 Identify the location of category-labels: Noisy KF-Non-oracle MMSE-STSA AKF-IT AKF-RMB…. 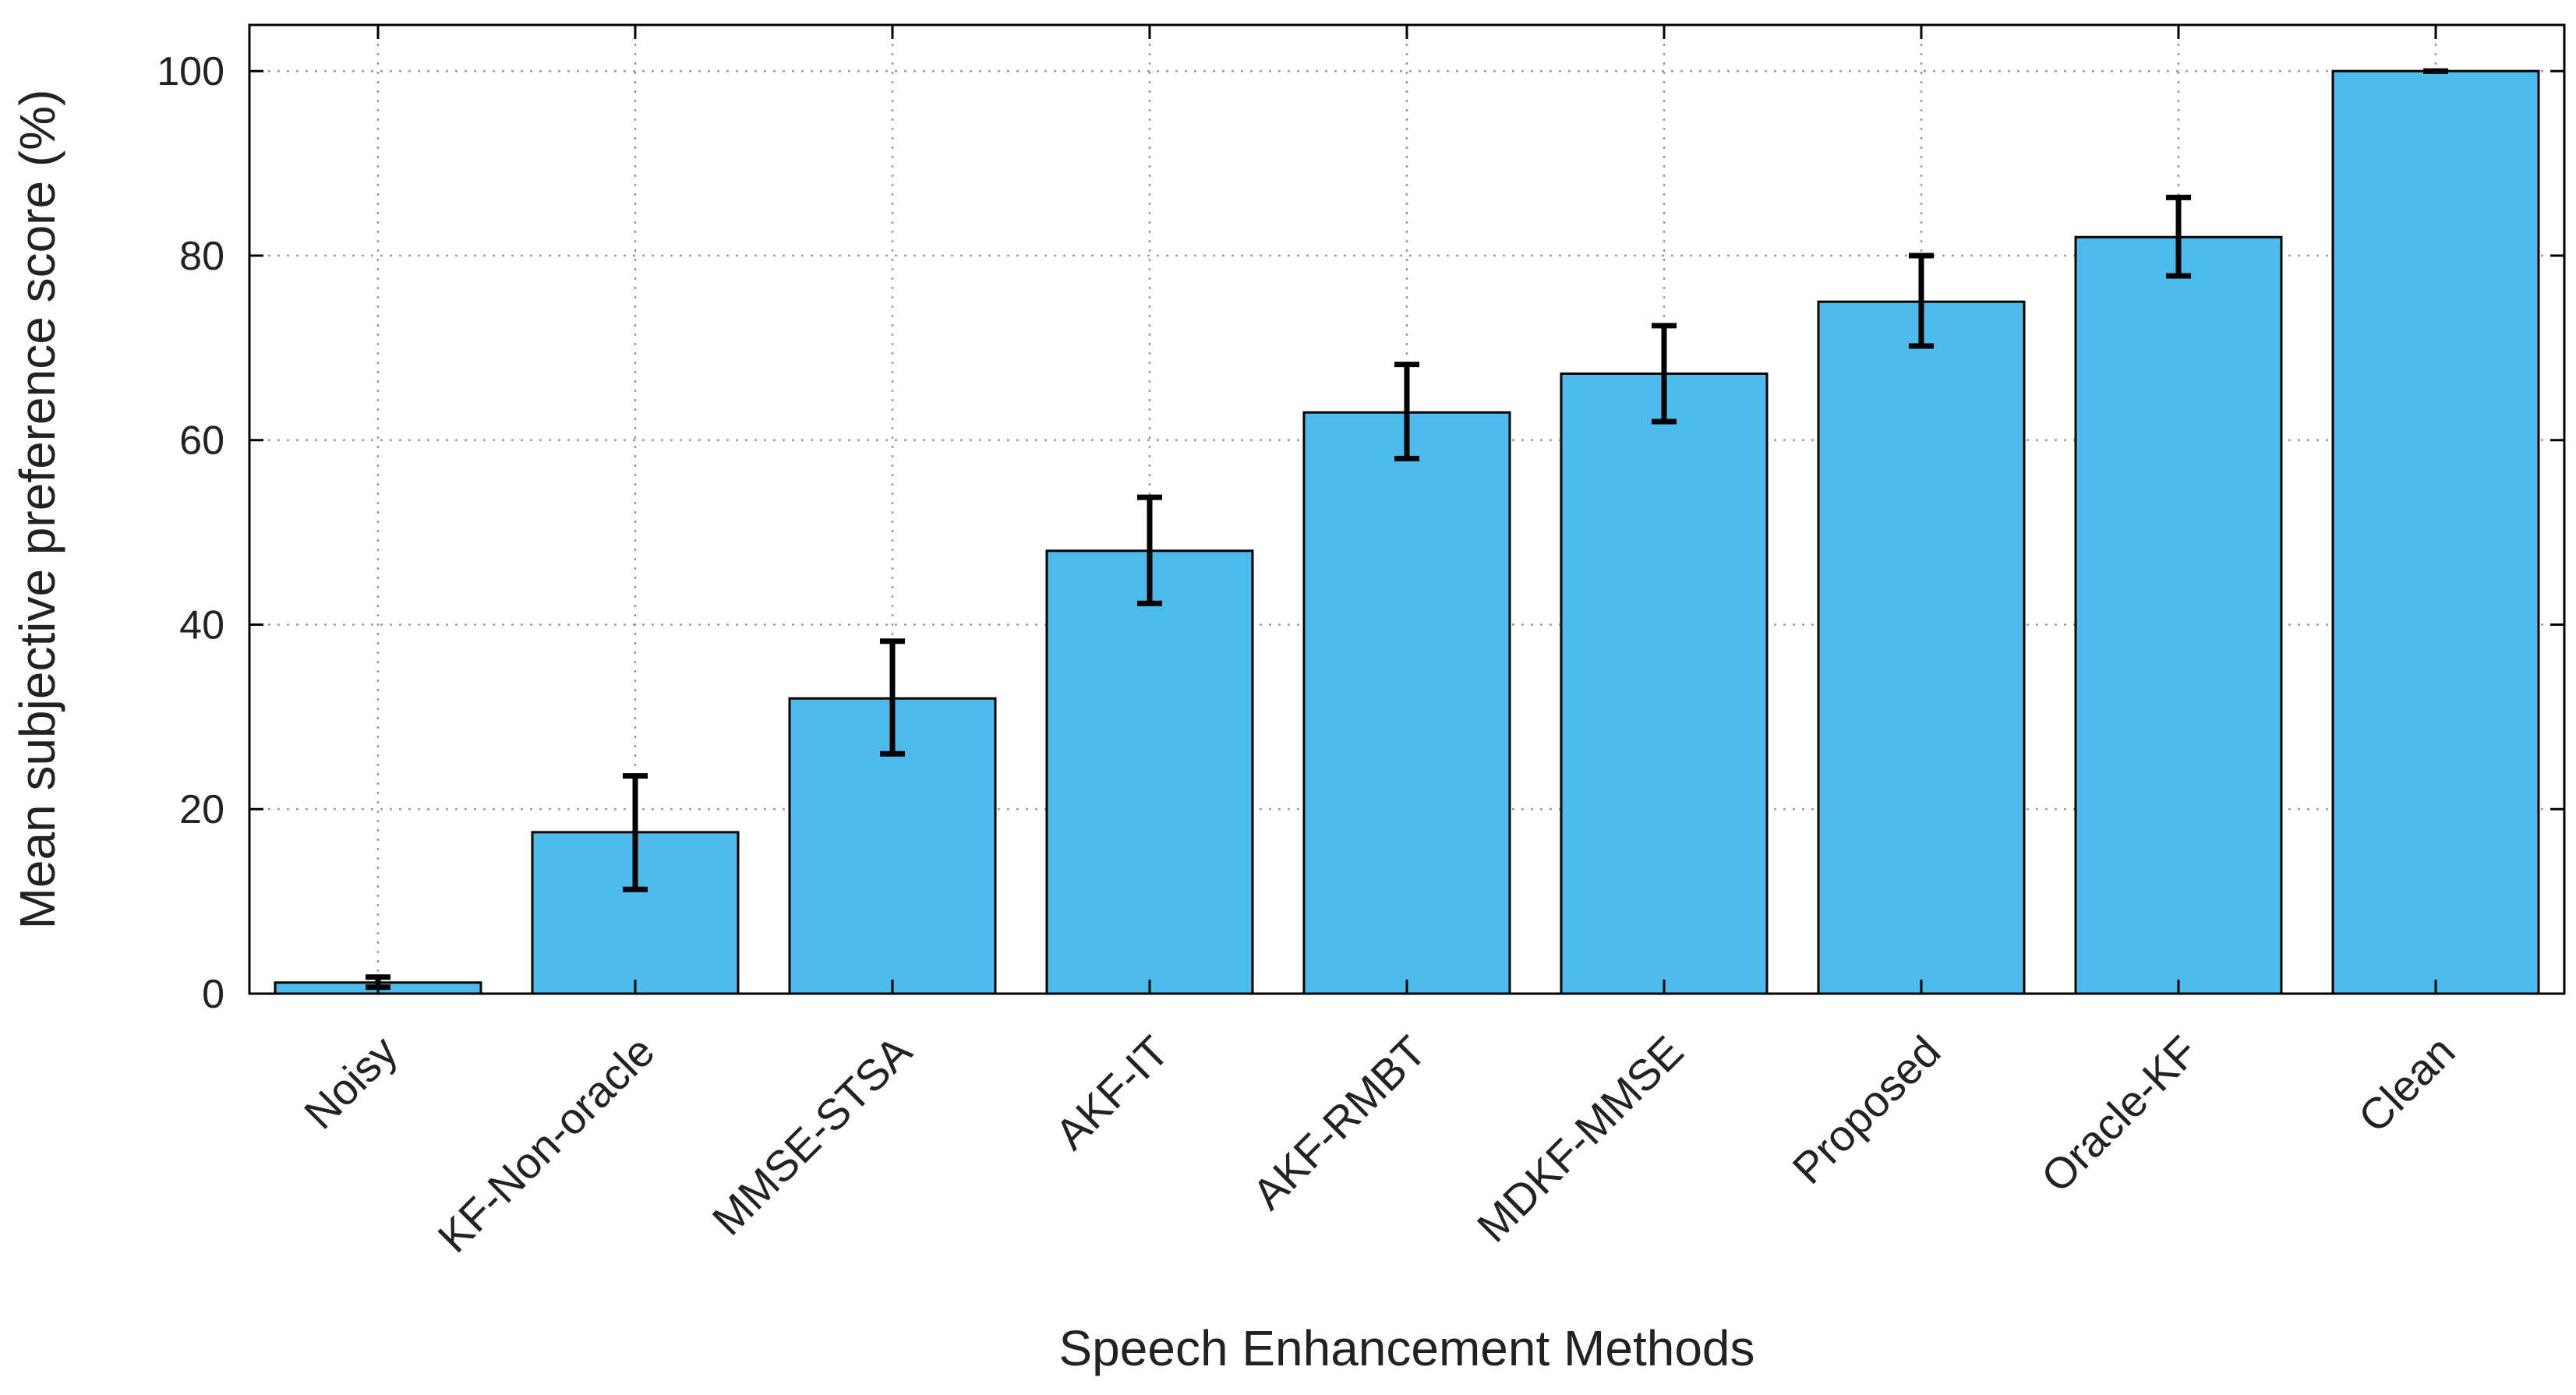
(1380, 1143).